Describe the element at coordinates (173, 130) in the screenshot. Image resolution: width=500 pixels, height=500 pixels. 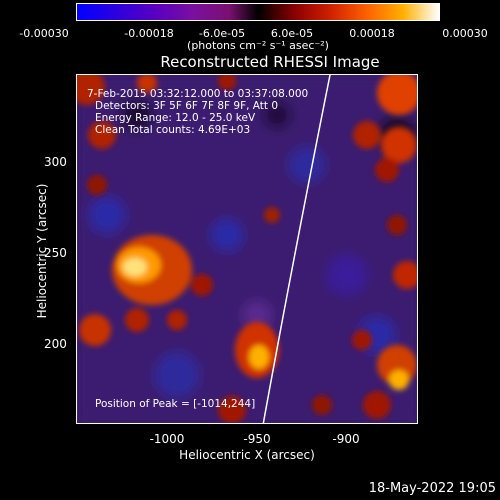
I see `method-counts-text: Clean Total counts: 4.69E+03` at that location.